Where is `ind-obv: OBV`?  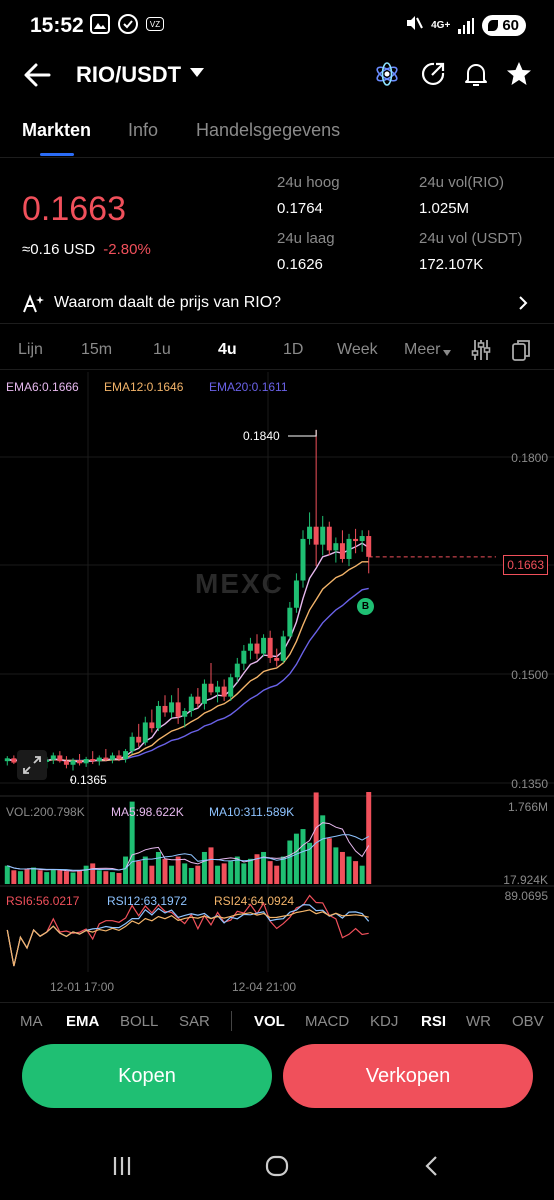
ind-obv: OBV is located at coordinates (528, 1021).